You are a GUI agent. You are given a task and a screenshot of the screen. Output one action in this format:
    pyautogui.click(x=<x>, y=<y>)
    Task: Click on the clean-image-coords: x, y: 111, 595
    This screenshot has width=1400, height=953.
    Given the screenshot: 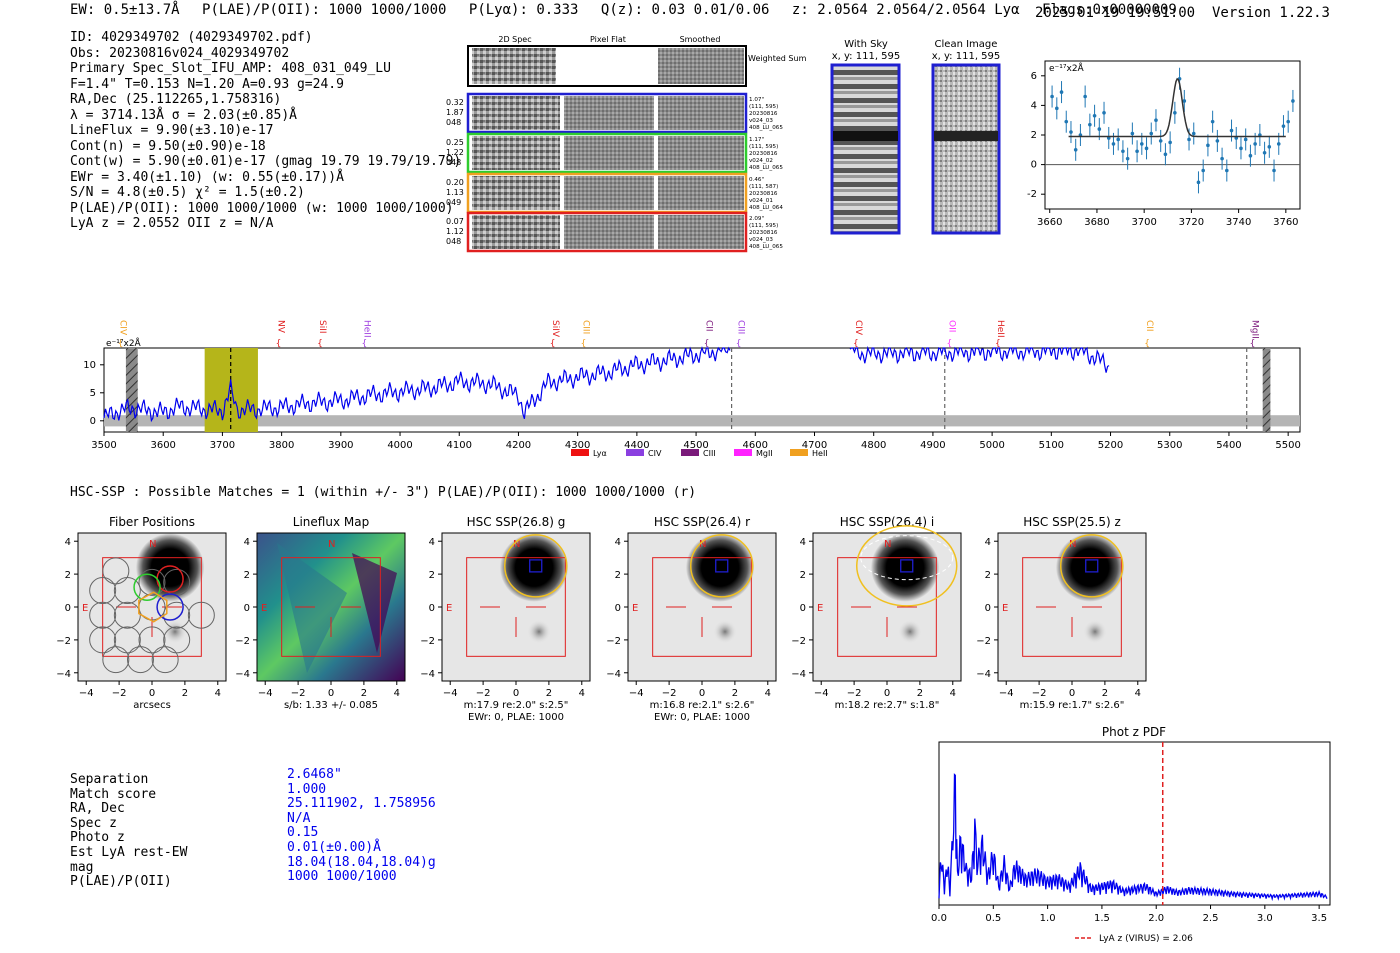 What is the action you would take?
    pyautogui.click(x=966, y=56)
    